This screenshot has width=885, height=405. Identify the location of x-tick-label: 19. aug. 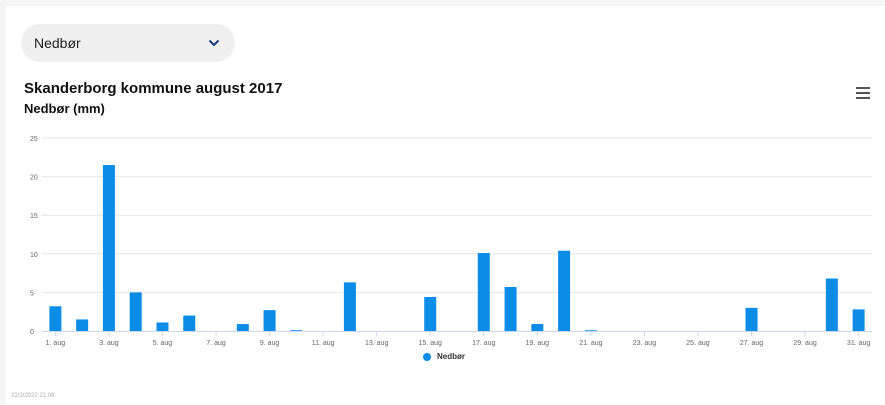
(537, 343).